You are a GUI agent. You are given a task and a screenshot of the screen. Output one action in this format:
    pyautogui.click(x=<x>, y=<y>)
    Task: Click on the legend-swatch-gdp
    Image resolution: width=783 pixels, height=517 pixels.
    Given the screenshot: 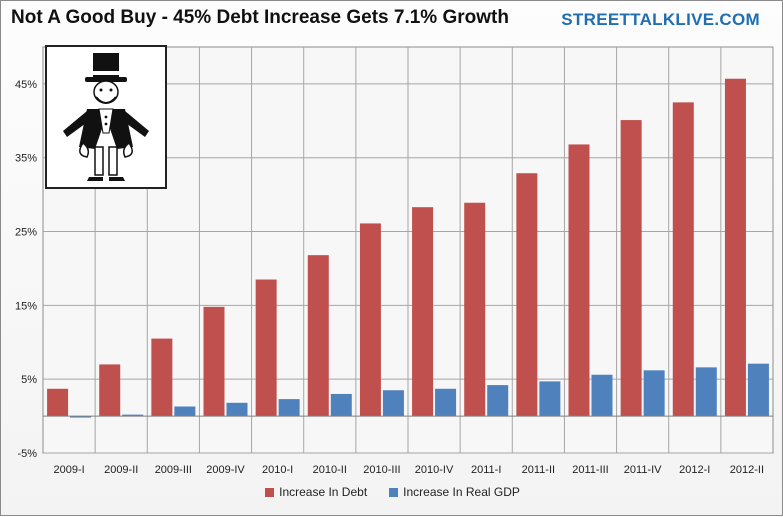 What is the action you would take?
    pyautogui.click(x=394, y=492)
    